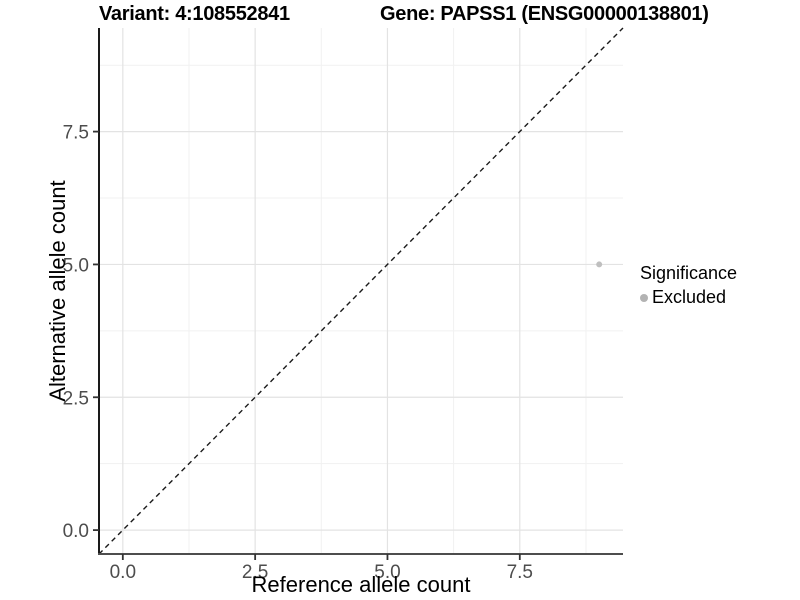  I want to click on data-point-excluded, so click(599, 264).